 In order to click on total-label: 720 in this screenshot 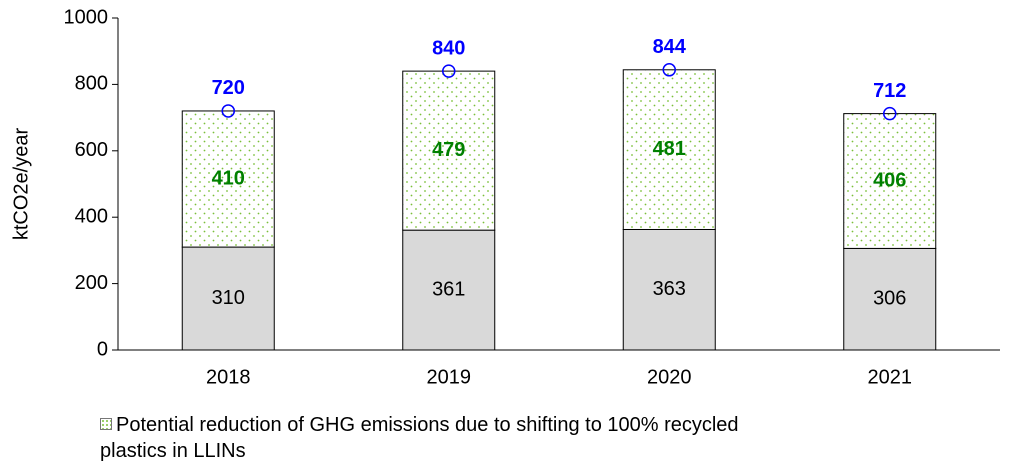, I will do `click(228, 88)`.